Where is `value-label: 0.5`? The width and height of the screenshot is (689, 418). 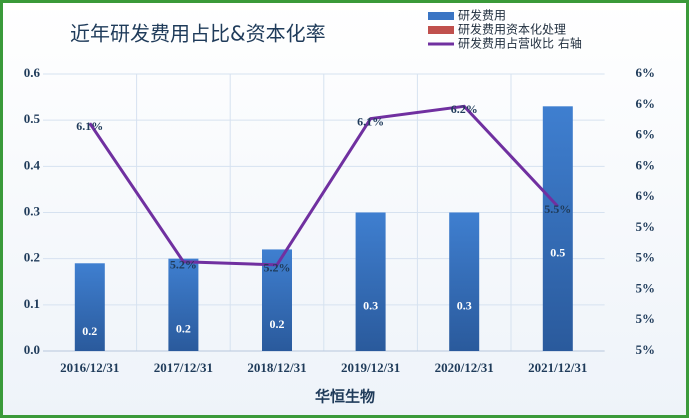
value-label: 0.5 is located at coordinates (557, 252).